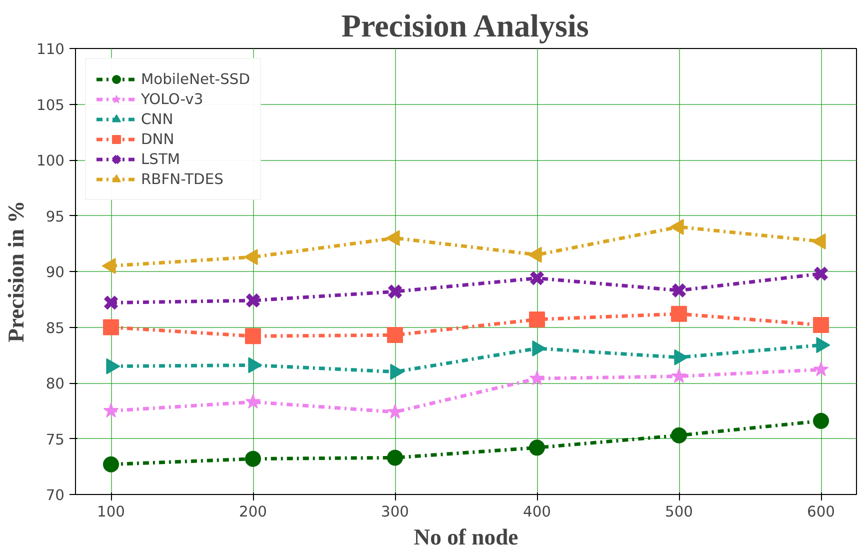  Describe the element at coordinates (466, 537) in the screenshot. I see `x-axis-title: No of node` at that location.